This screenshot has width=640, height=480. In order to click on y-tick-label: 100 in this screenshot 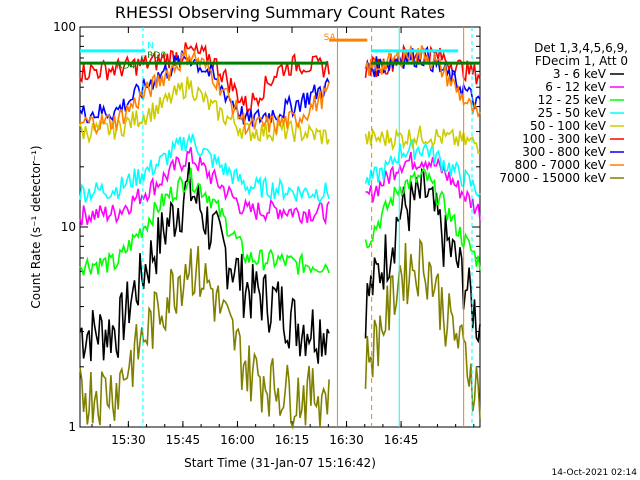, I will do `click(64, 27)`.